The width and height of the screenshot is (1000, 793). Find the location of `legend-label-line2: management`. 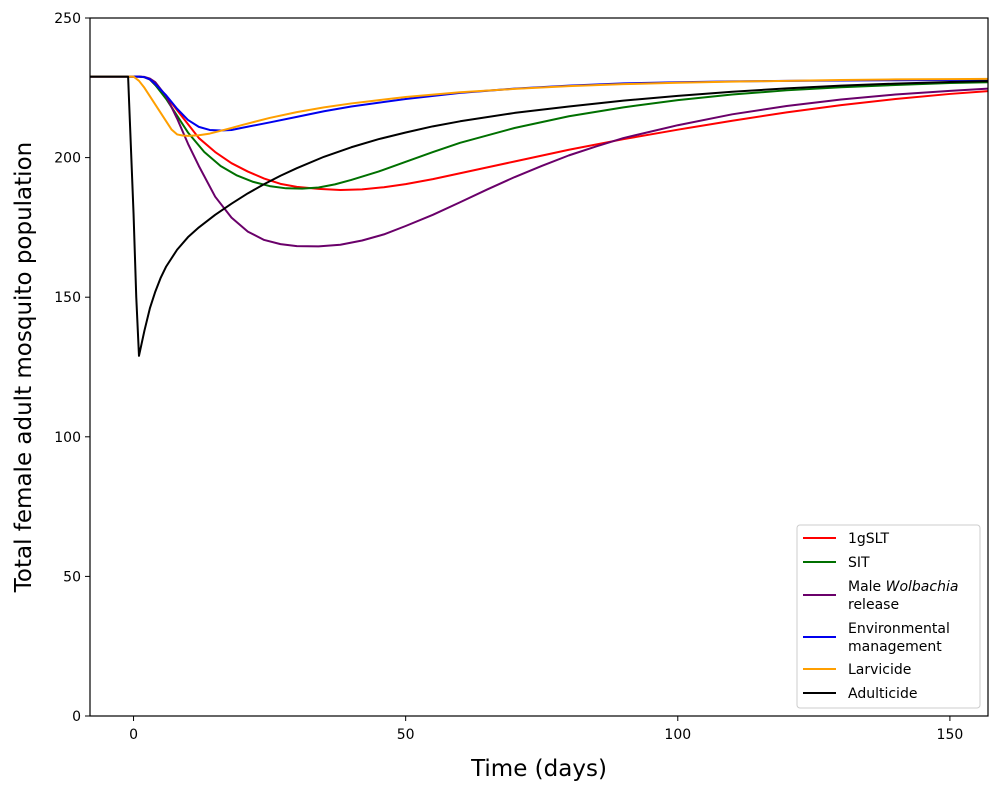

legend-label-line2: management is located at coordinates (895, 647).